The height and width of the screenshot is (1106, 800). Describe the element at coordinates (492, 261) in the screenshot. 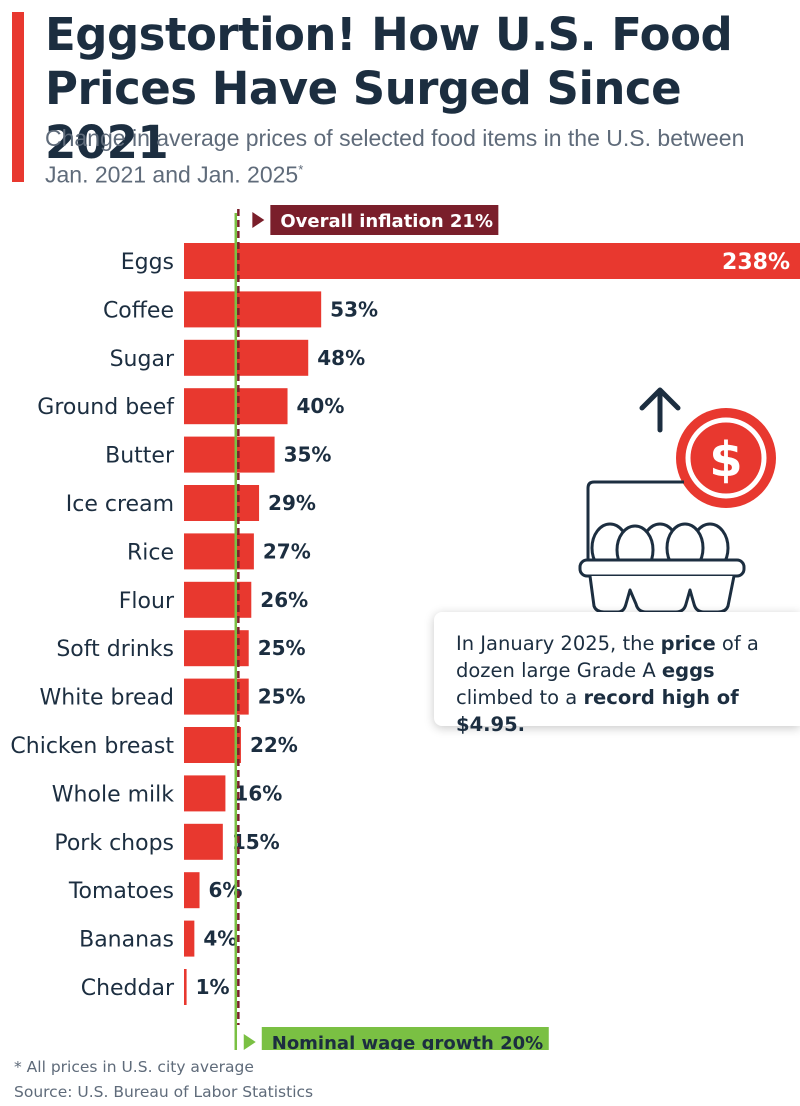

I see `bar-eggs` at that location.